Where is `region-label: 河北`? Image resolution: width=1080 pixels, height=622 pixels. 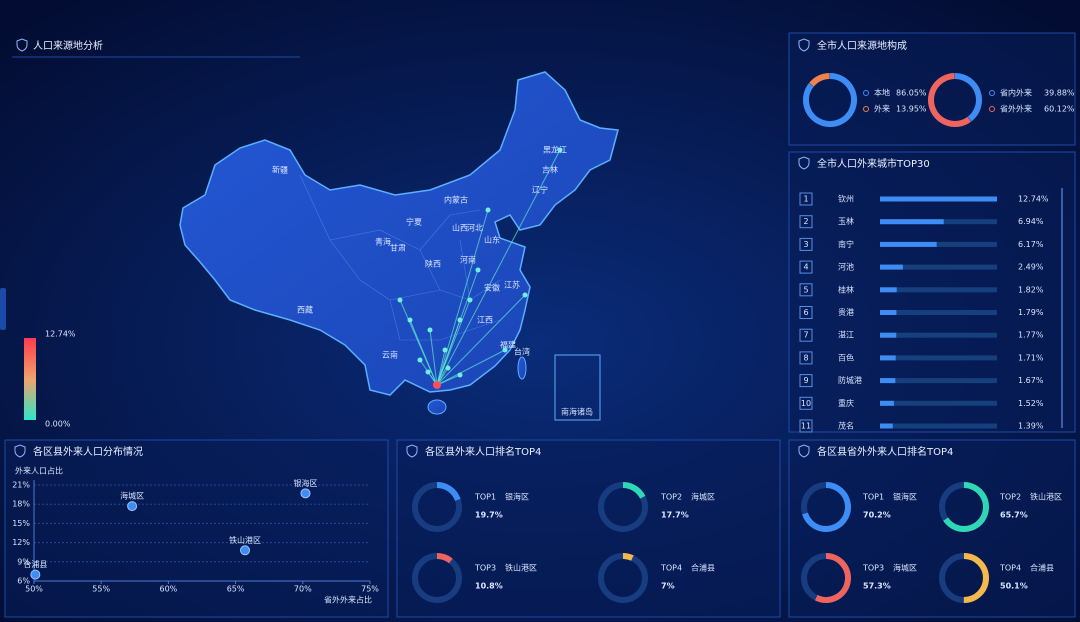 region-label: 河北 is located at coordinates (475, 228).